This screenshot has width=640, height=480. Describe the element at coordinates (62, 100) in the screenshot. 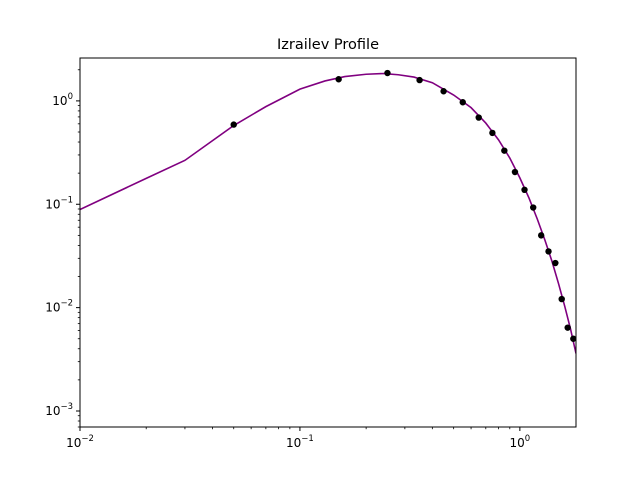

I see `y-tick-label: 10⁰` at that location.